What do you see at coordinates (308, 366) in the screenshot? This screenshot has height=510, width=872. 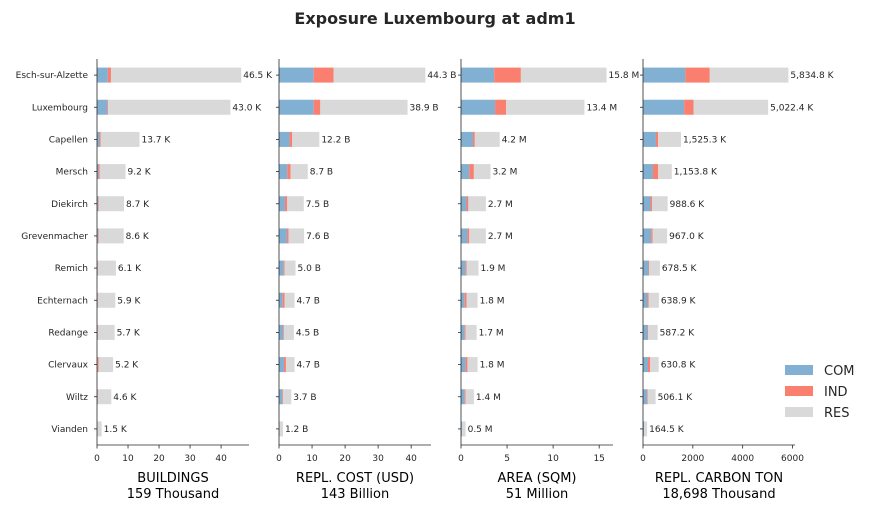 I see `bar-value-label: 4.7 B` at bounding box center [308, 366].